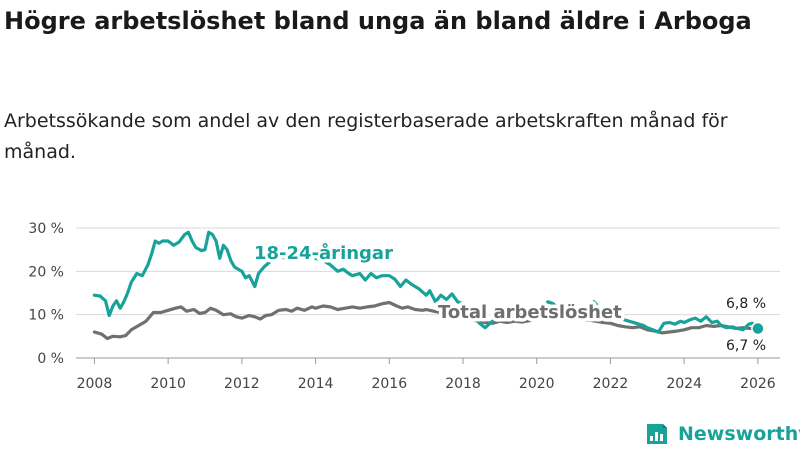  I want to click on end-value-youth: 6,8 %, so click(746, 304).